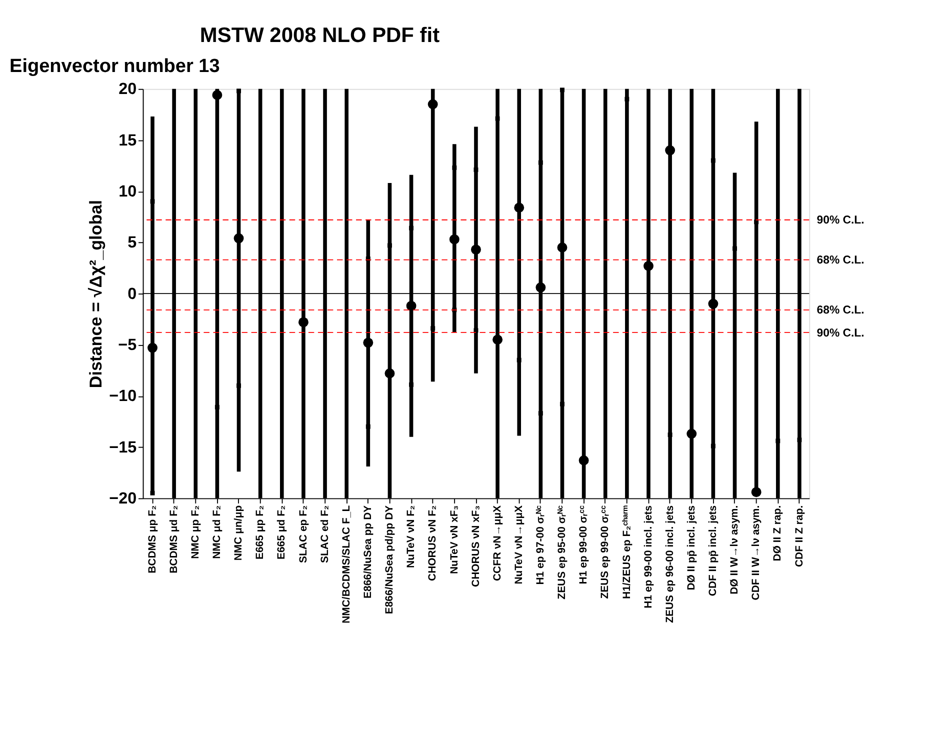 This screenshot has width=951, height=750. I want to click on y-tick-label: 5, so click(132, 243).